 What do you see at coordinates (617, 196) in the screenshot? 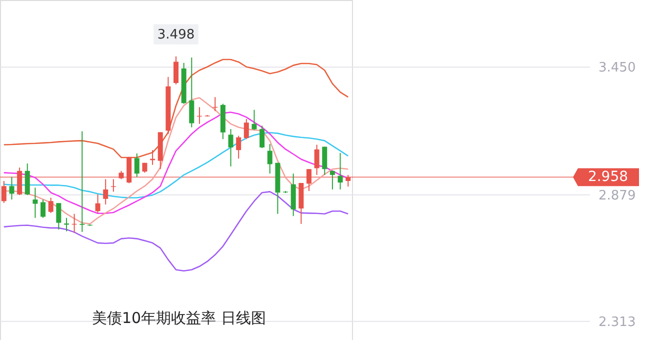
I see `y-tick-label: 2.879` at bounding box center [617, 196].